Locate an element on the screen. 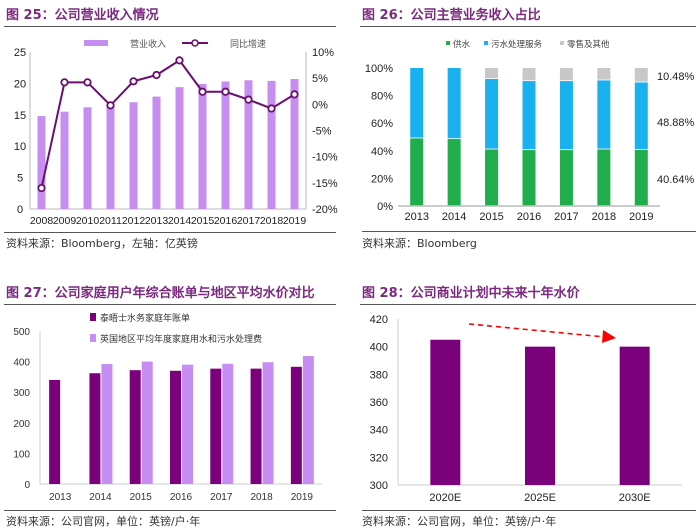 The image size is (700, 530). chart25-right-tick: -20% is located at coordinates (325, 210).